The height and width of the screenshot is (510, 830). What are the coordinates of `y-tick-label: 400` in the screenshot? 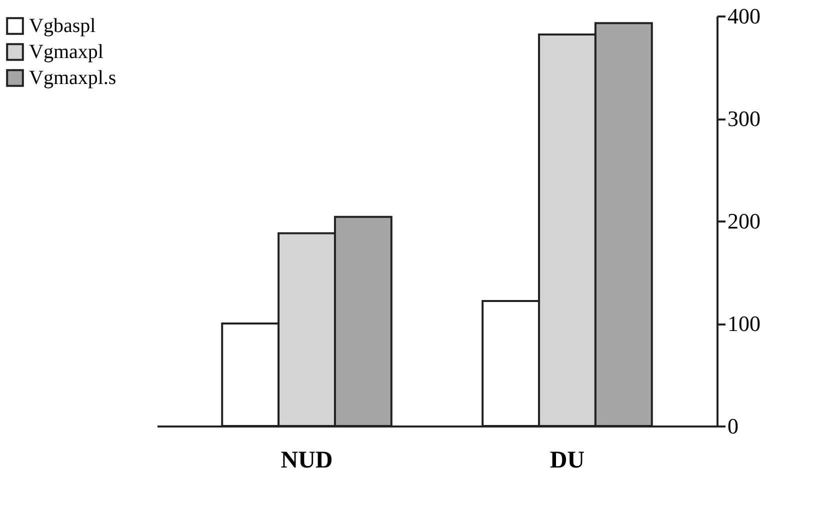 It's located at (744, 16).